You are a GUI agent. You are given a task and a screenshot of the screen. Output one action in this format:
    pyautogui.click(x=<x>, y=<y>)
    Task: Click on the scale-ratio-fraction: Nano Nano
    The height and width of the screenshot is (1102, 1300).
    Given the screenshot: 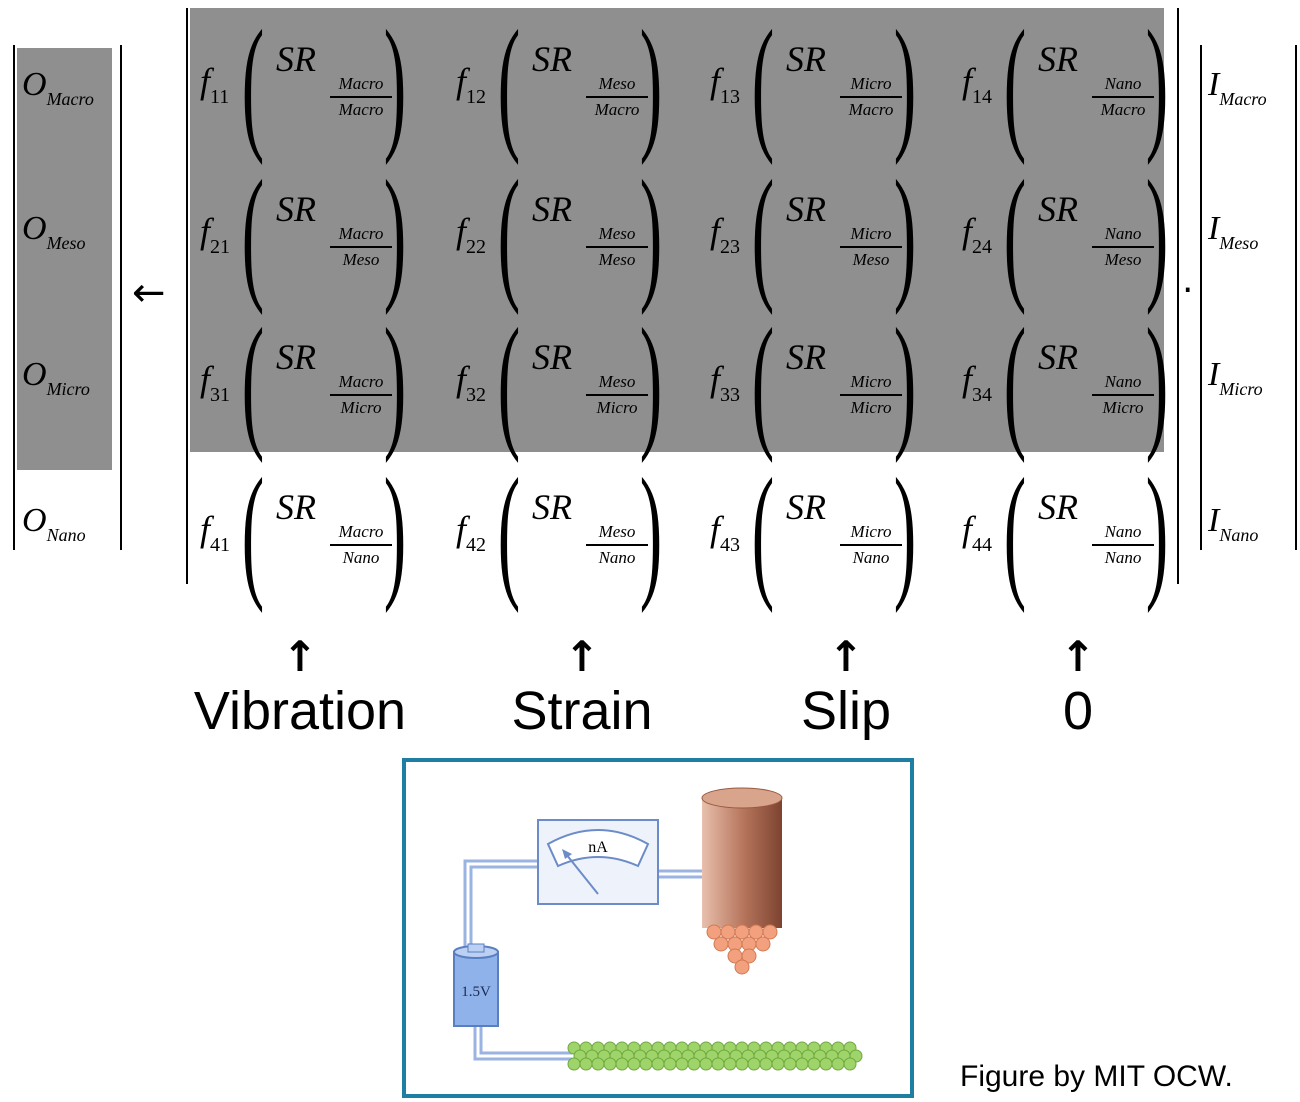 What is the action you would take?
    pyautogui.click(x=1123, y=545)
    